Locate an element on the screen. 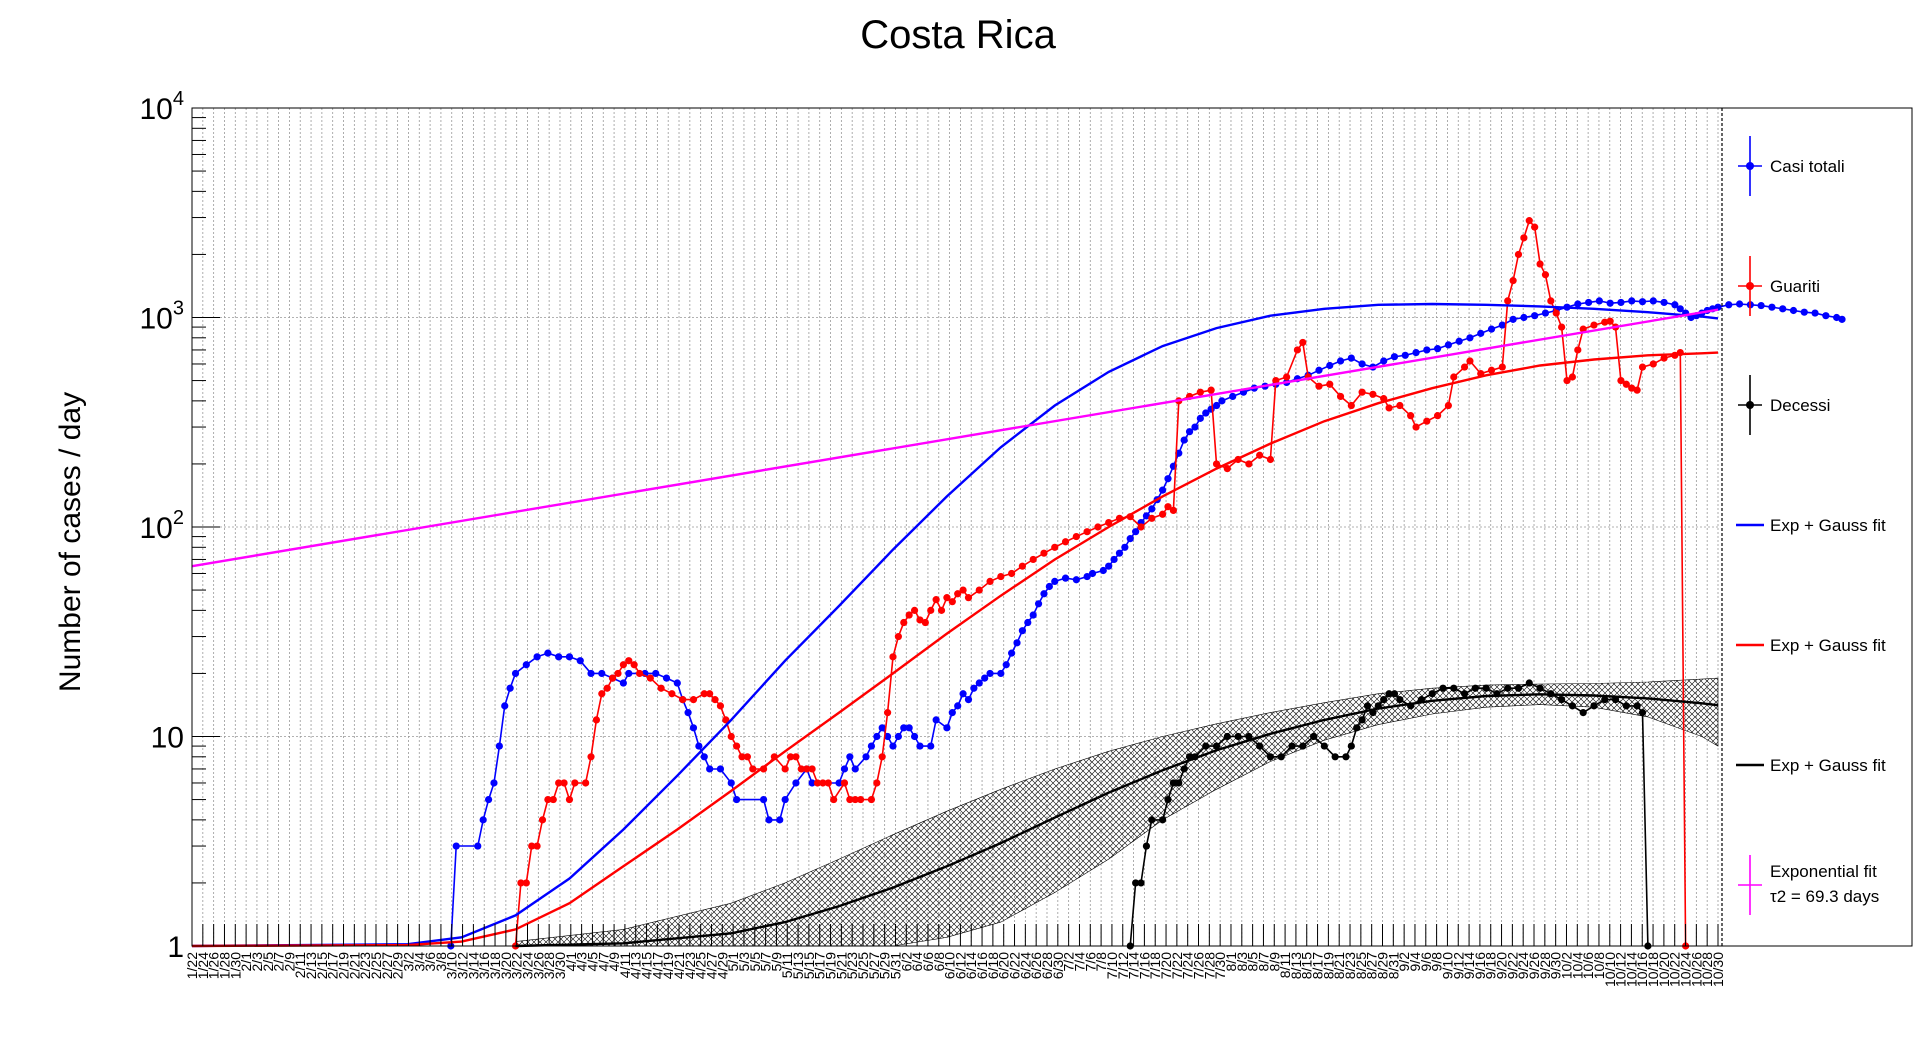 Image resolution: width=1916 pixels, height=1052 pixels. x-tick-label: 2/1 is located at coordinates (246, 962).